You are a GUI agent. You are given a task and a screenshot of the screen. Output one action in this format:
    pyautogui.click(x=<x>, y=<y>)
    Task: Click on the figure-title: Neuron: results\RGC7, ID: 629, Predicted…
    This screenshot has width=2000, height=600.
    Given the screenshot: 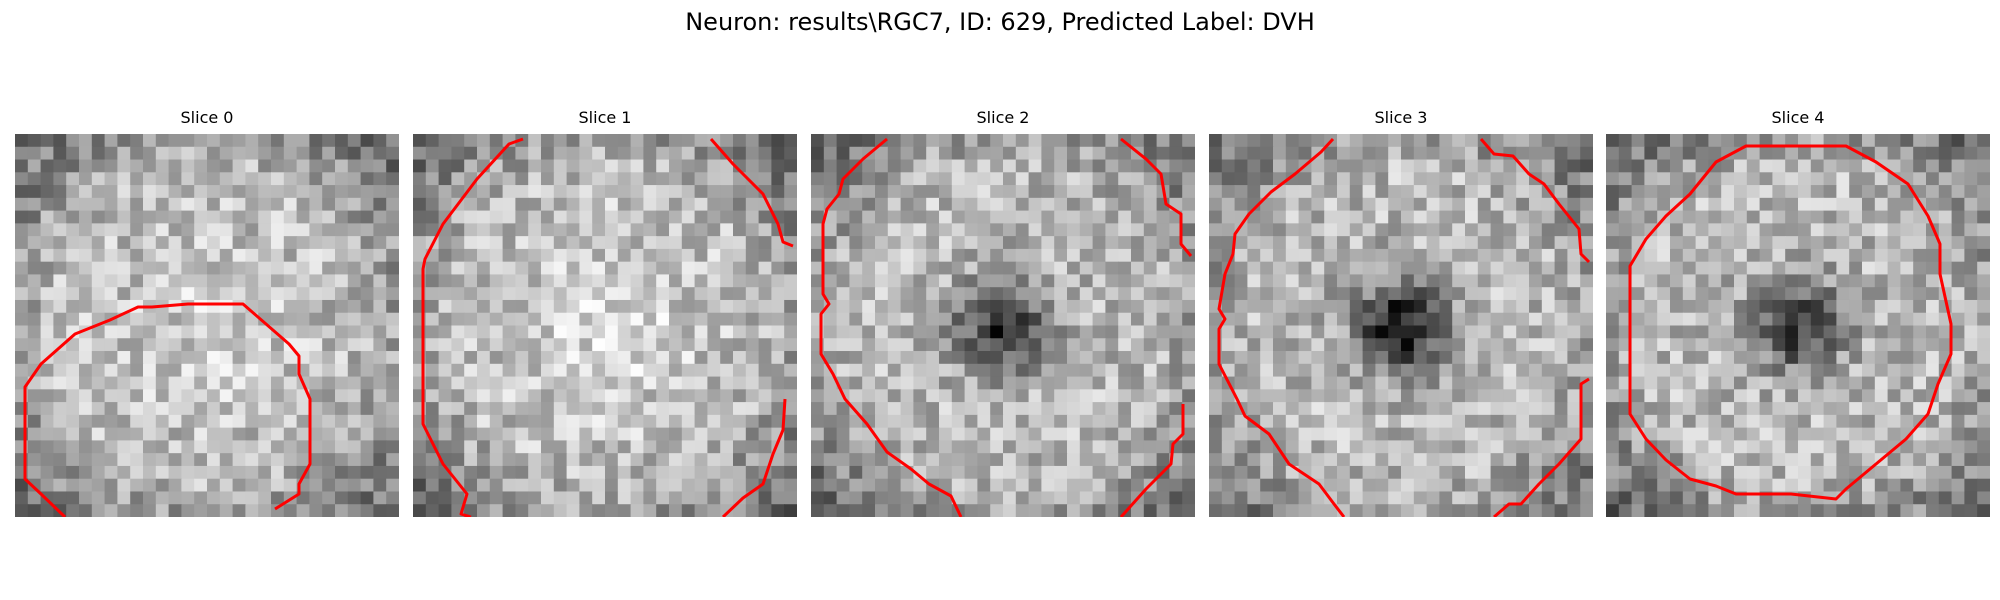 What is the action you would take?
    pyautogui.click(x=1000, y=22)
    